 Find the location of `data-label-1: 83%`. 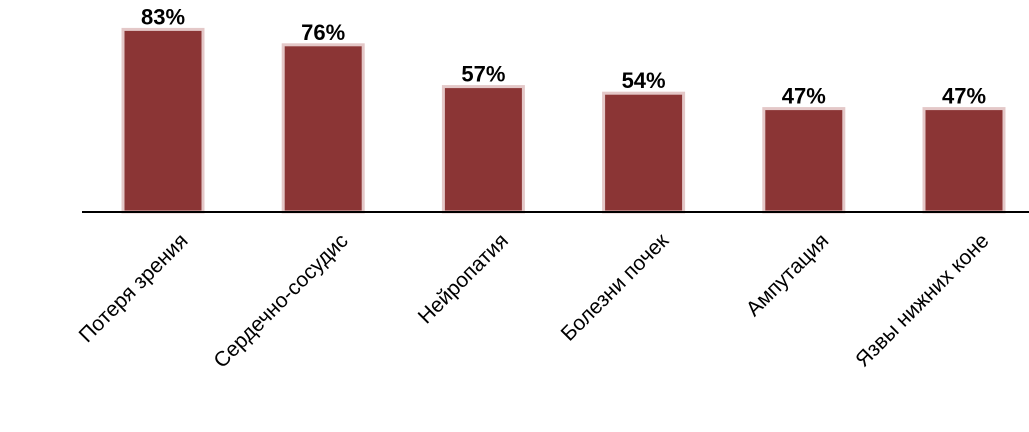

data-label-1: 83% is located at coordinates (163, 16).